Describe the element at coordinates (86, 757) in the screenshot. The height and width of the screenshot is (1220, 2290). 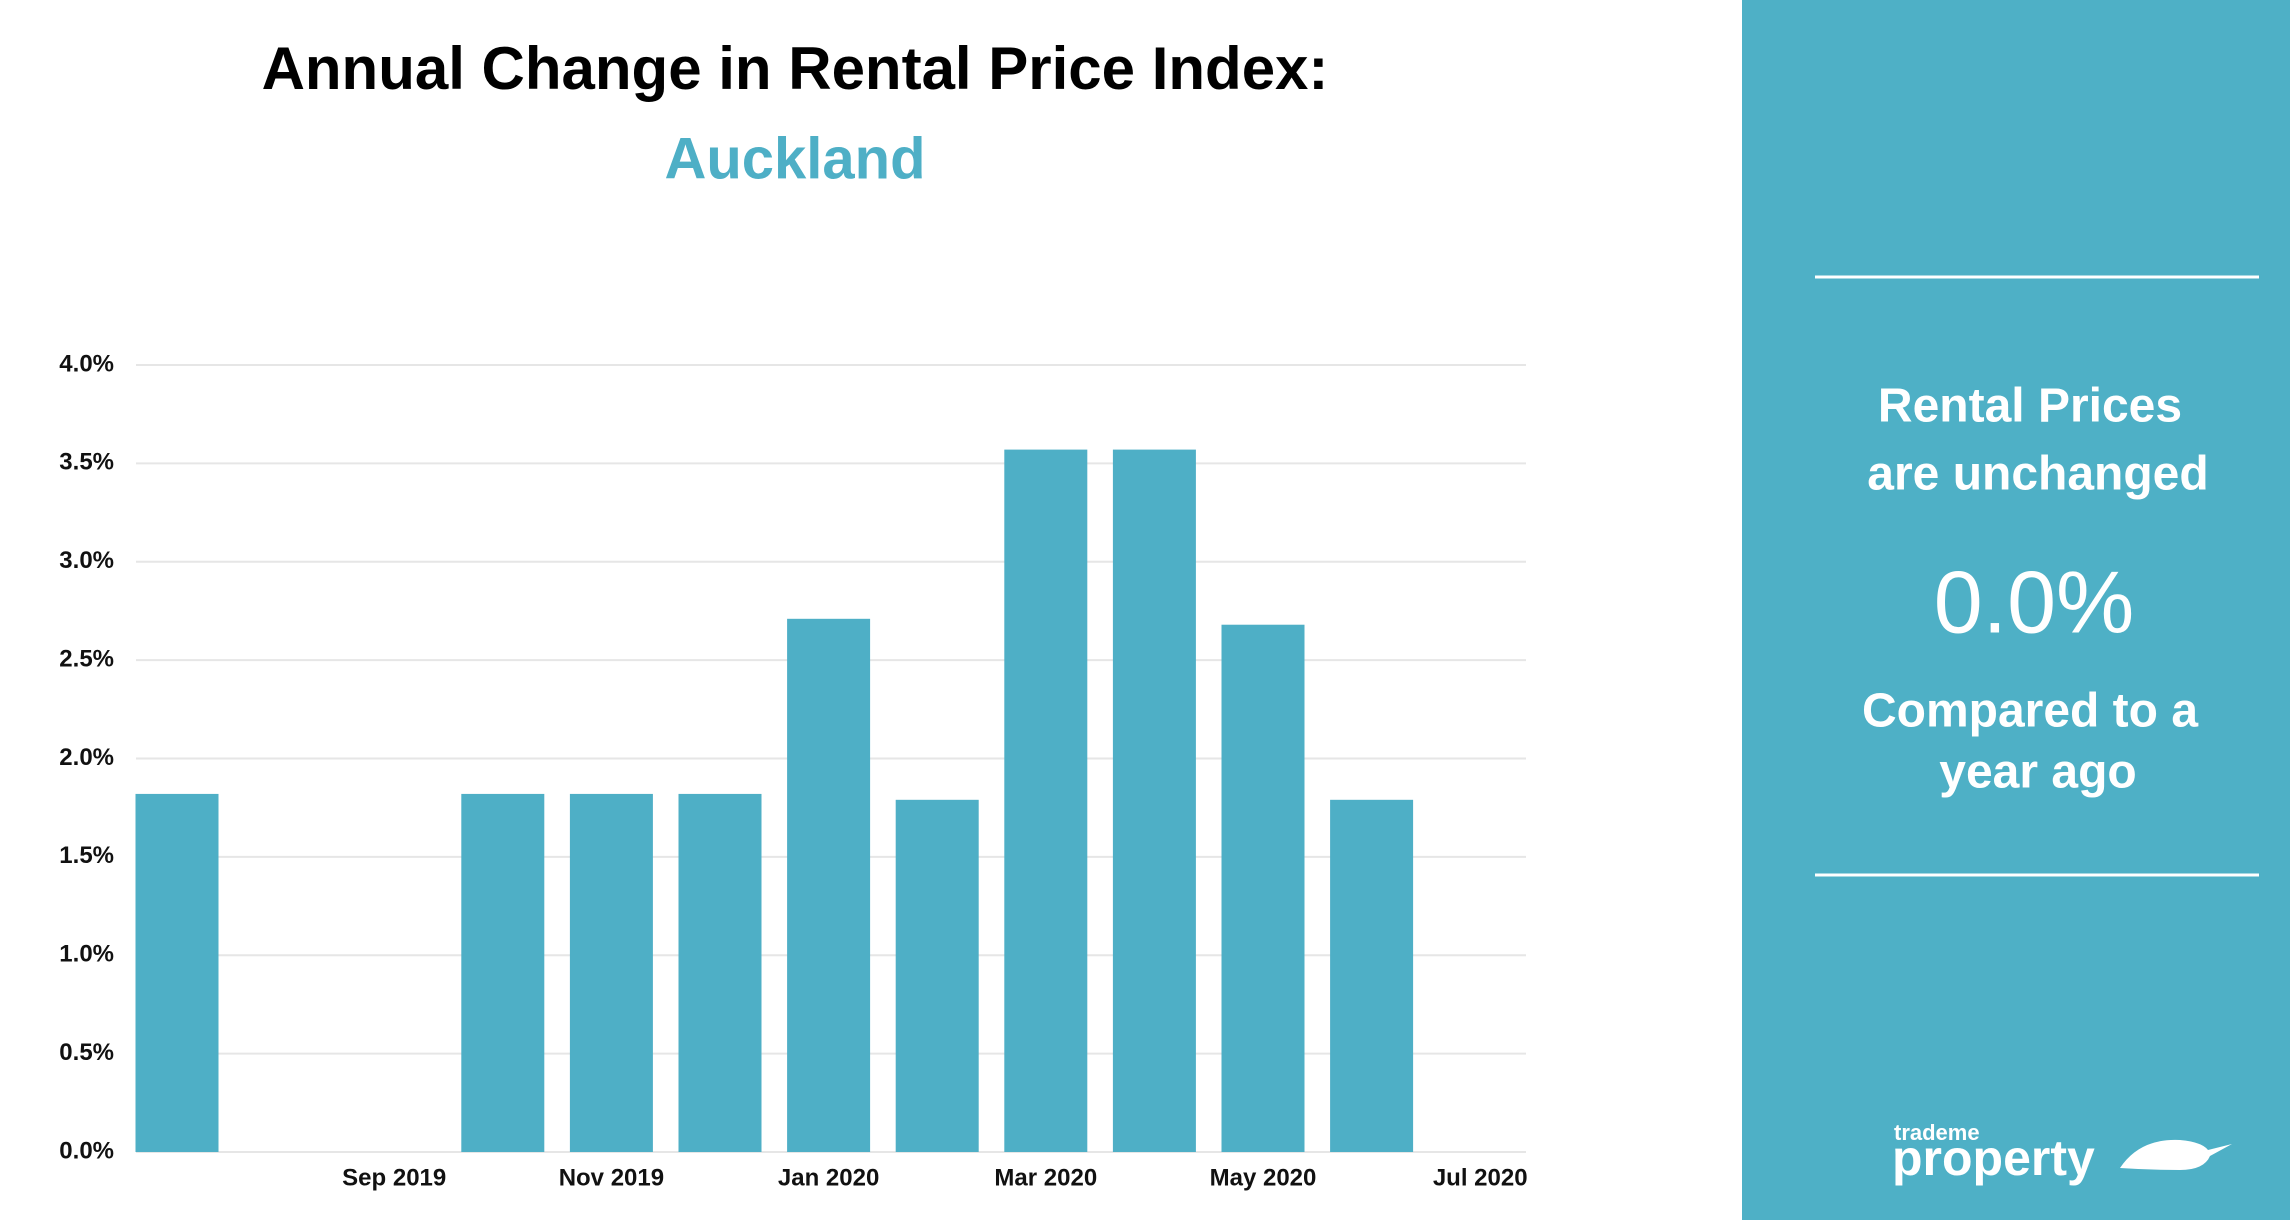
I see `y-tick-label: 2.0%` at that location.